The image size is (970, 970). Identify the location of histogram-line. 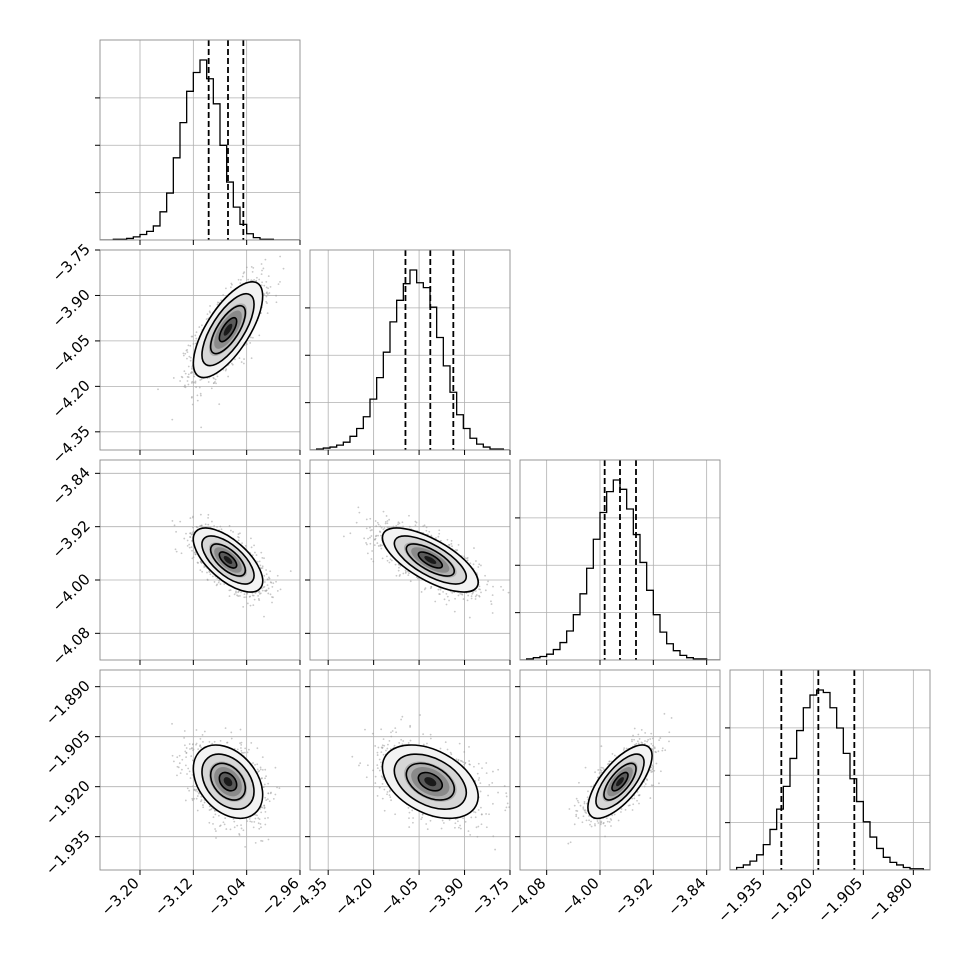
(620, 569).